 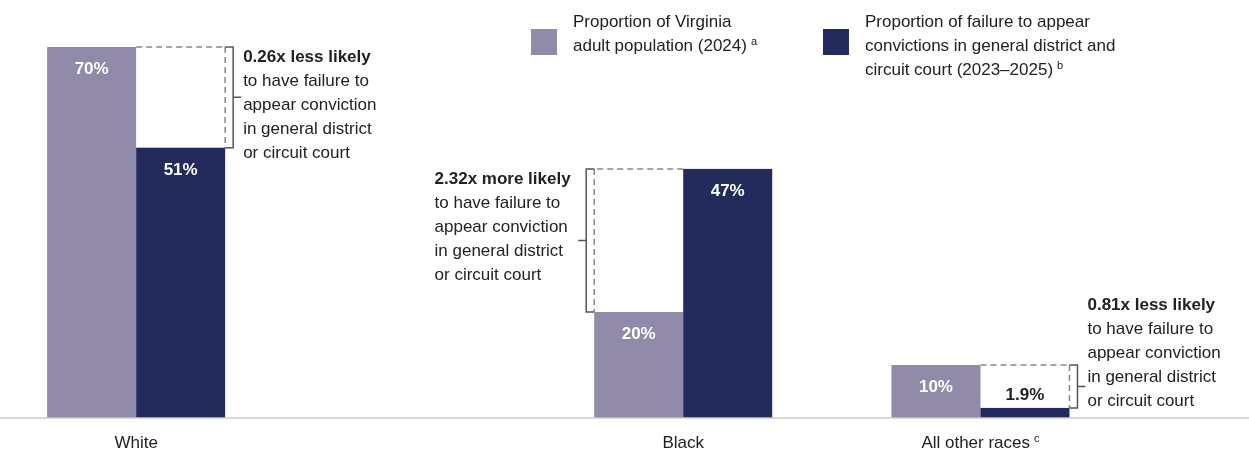 What do you see at coordinates (310, 104) in the screenshot?
I see `annotation: 0.26x less likely to have failure to appear conviction in general district or circuit court` at bounding box center [310, 104].